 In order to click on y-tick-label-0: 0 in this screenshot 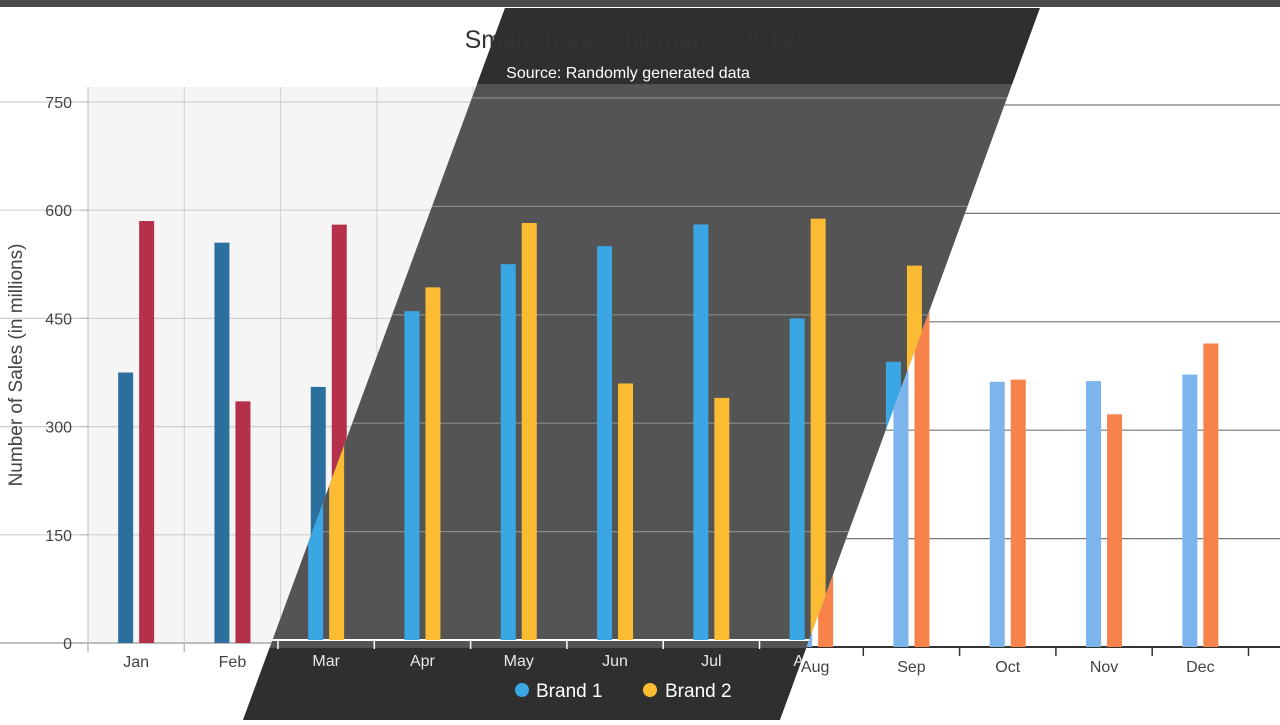, I will do `click(67, 644)`.